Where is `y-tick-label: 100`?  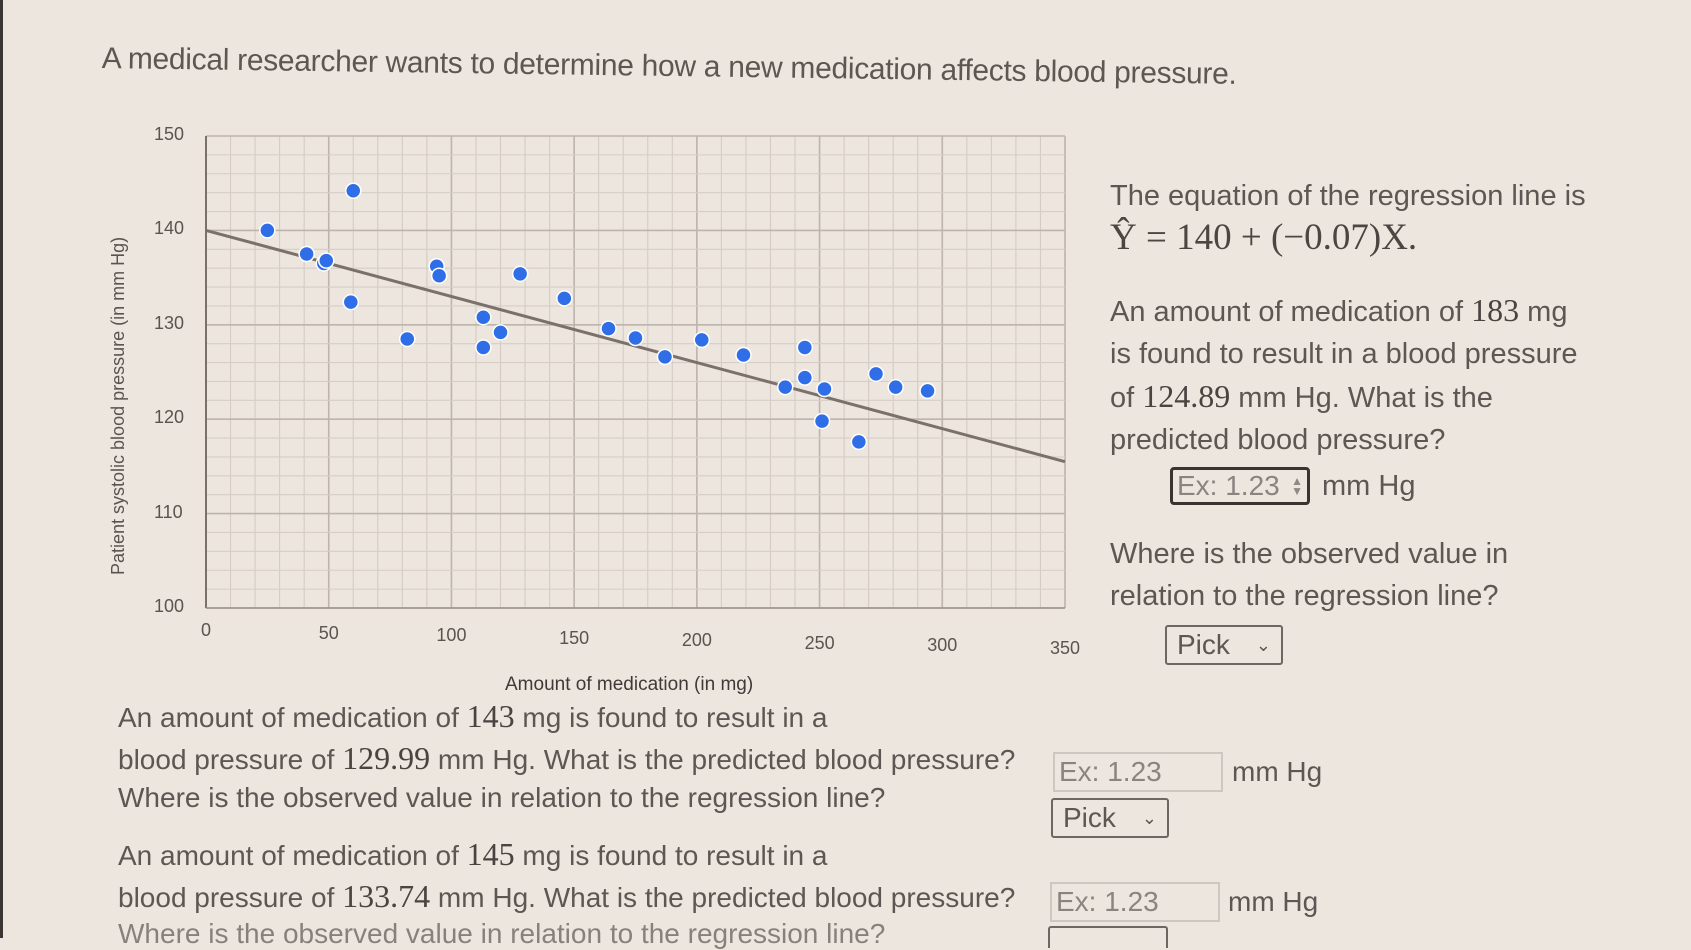 y-tick-label: 100 is located at coordinates (169, 606).